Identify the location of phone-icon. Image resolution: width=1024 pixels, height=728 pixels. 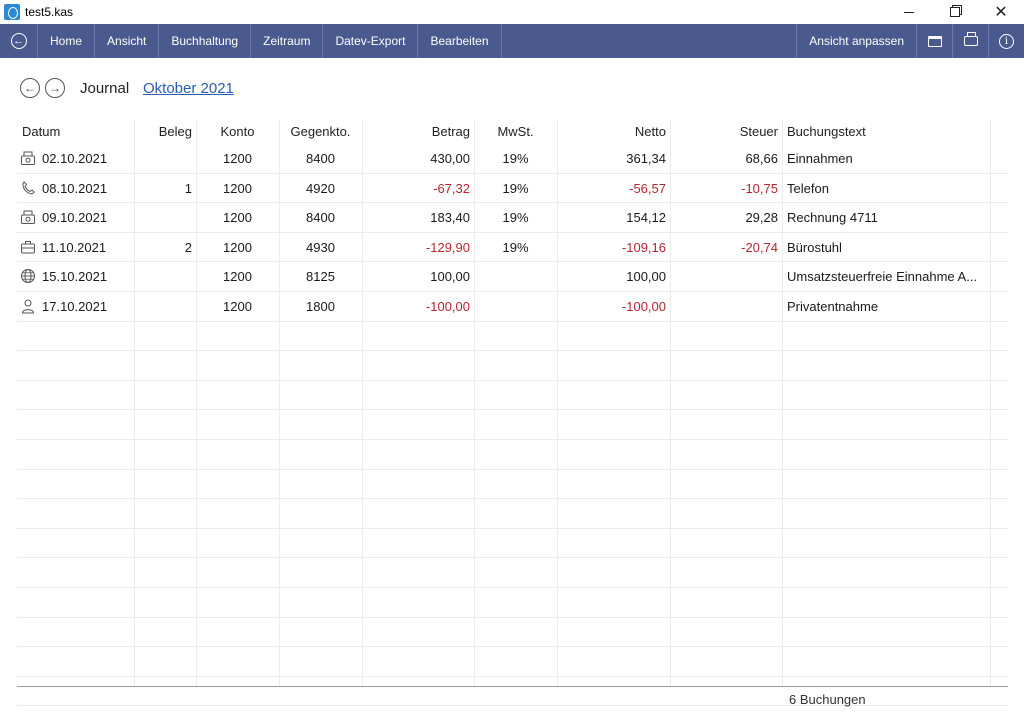
(28, 188).